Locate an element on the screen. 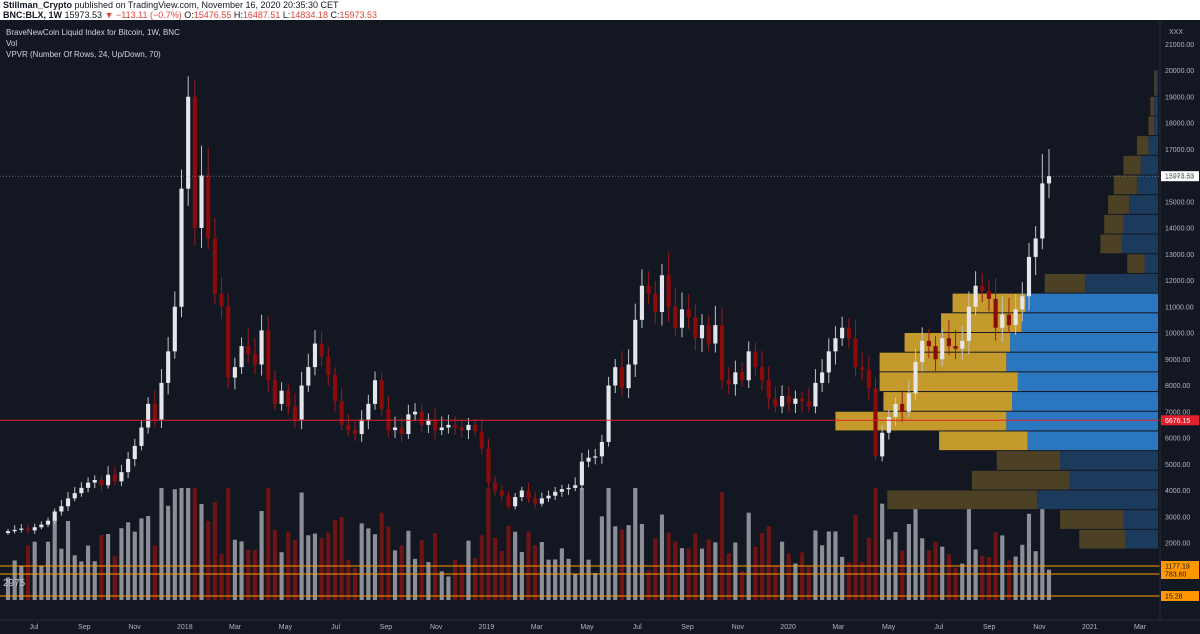 This screenshot has height=634, width=1200. x-tick-label: 2020 is located at coordinates (788, 627).